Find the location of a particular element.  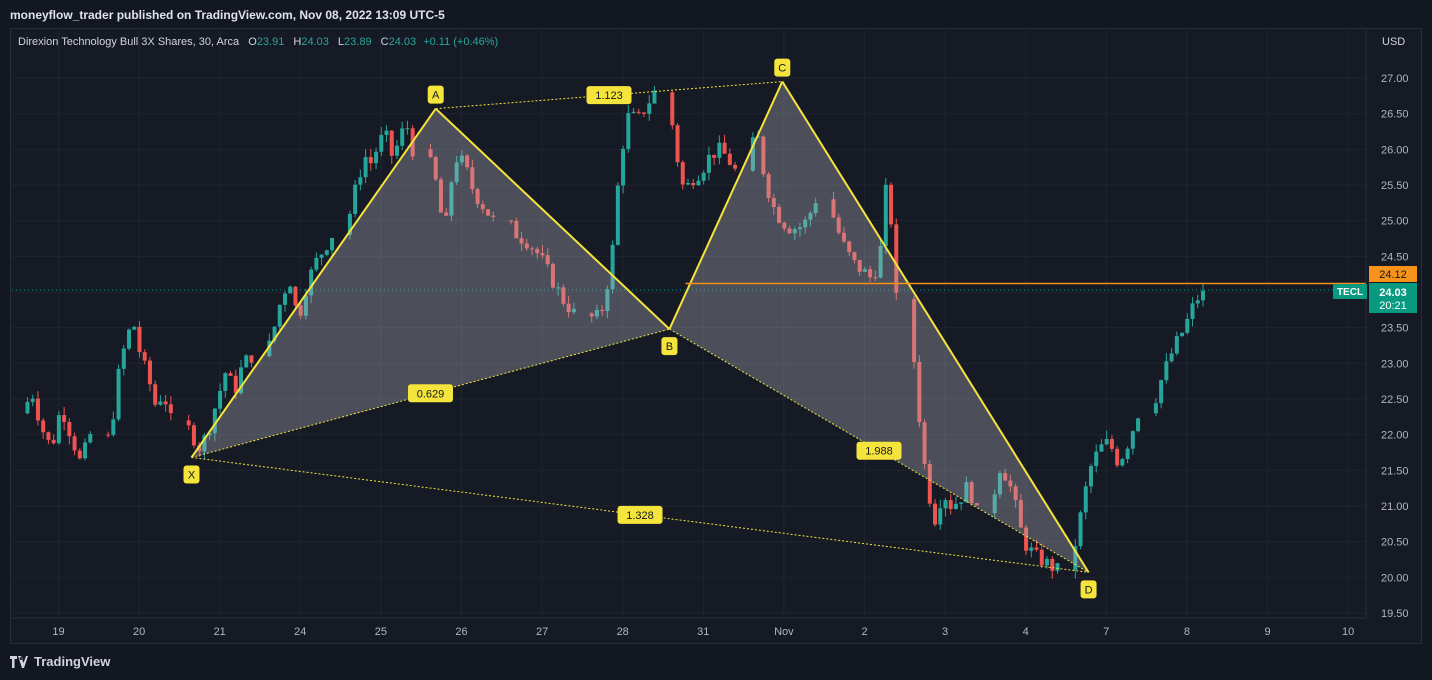

x-tick-label: 2 is located at coordinates (864, 632).